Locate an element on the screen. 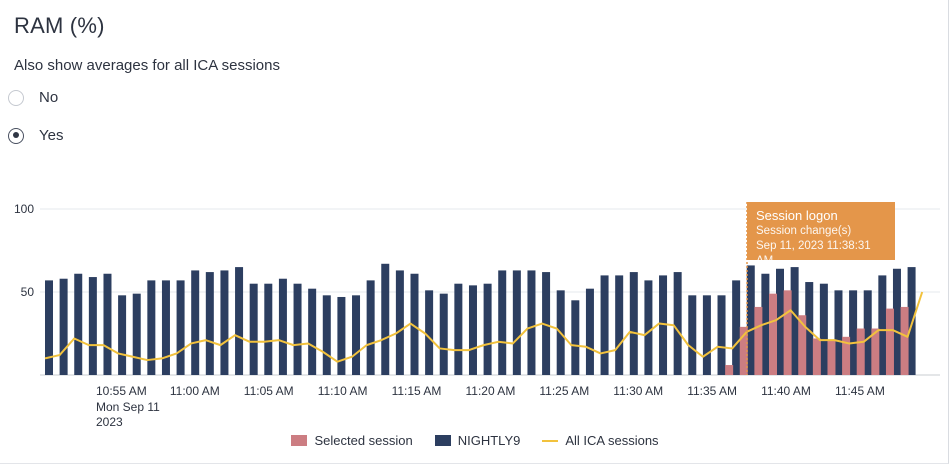 The width and height of the screenshot is (950, 465). legend-nightly9: NIGHTLY9 is located at coordinates (477, 440).